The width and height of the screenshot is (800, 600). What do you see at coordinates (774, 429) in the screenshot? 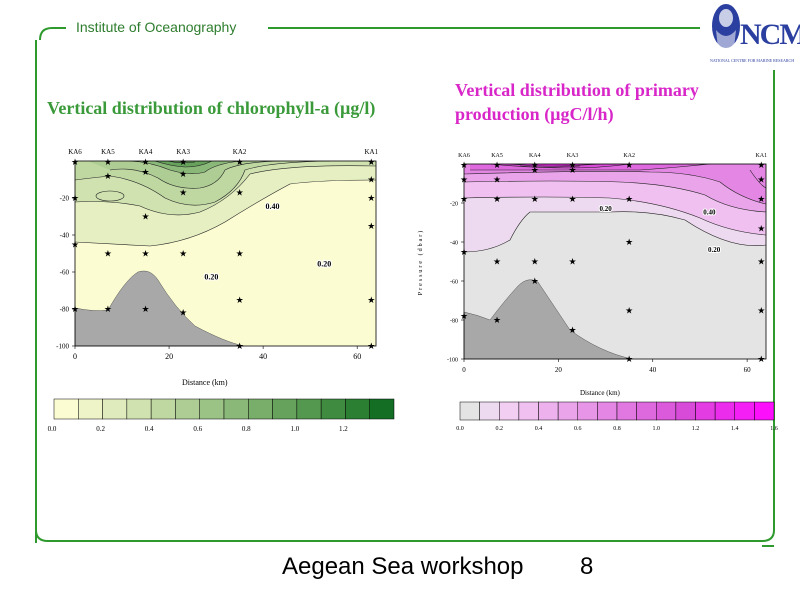
I see `colorbar-tick-label: 1.6` at bounding box center [774, 429].